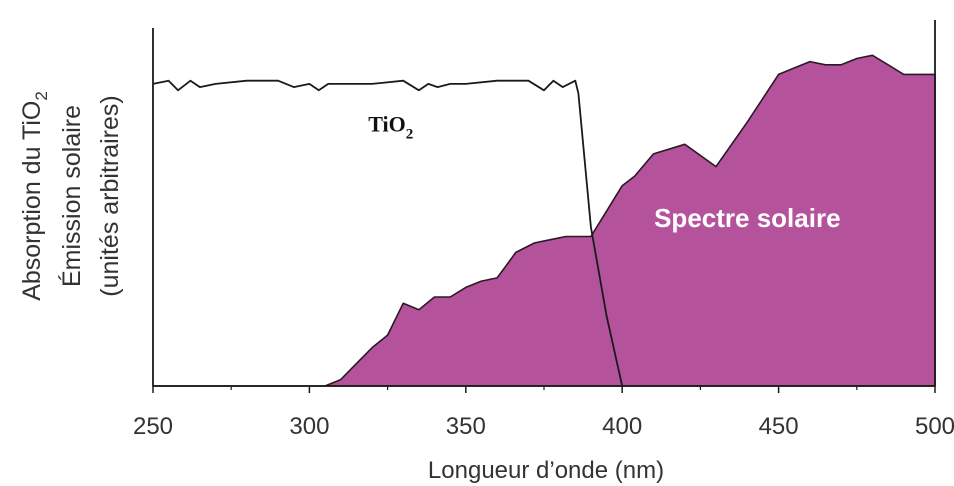  What do you see at coordinates (110, 195) in the screenshot?
I see `y-axis-title-units: (unités arbitraires)` at bounding box center [110, 195].